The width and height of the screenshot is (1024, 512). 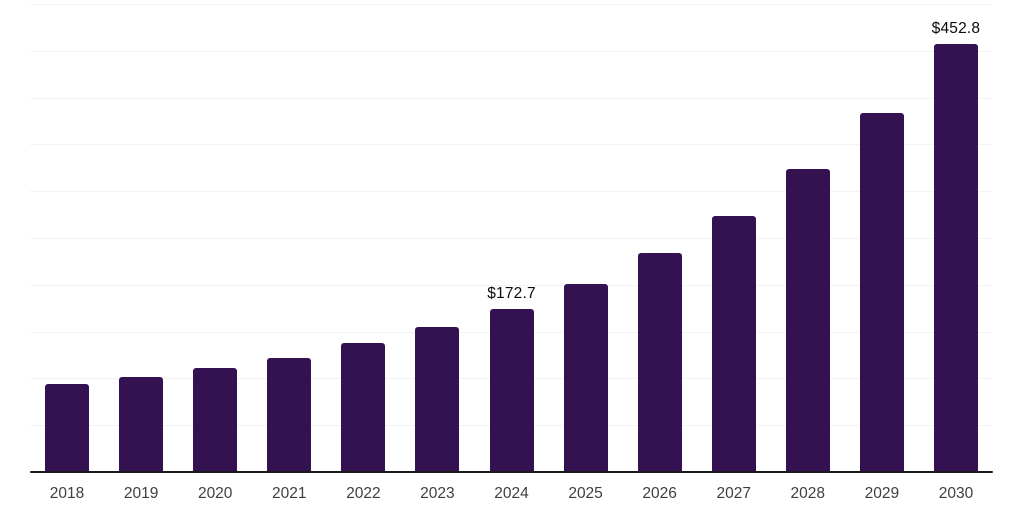 I want to click on bar-2028, so click(x=807, y=320).